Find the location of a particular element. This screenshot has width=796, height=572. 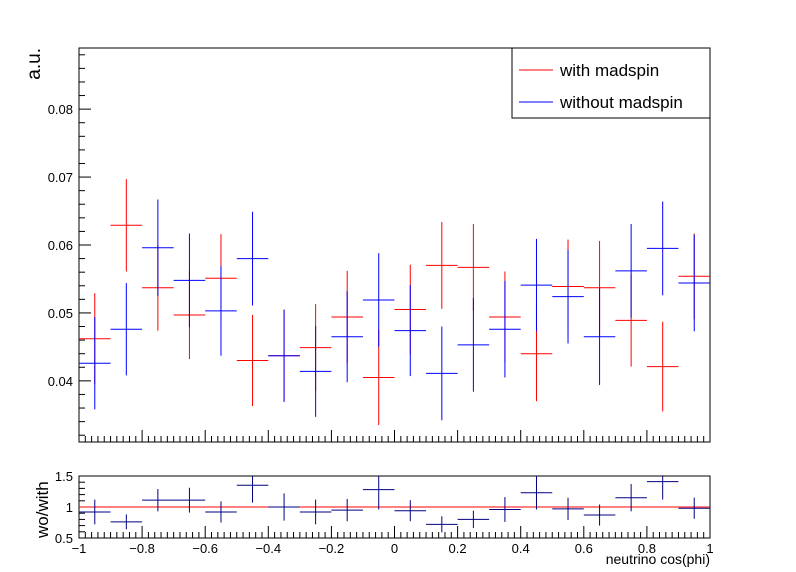

x-tick-label: 0 is located at coordinates (394, 548).